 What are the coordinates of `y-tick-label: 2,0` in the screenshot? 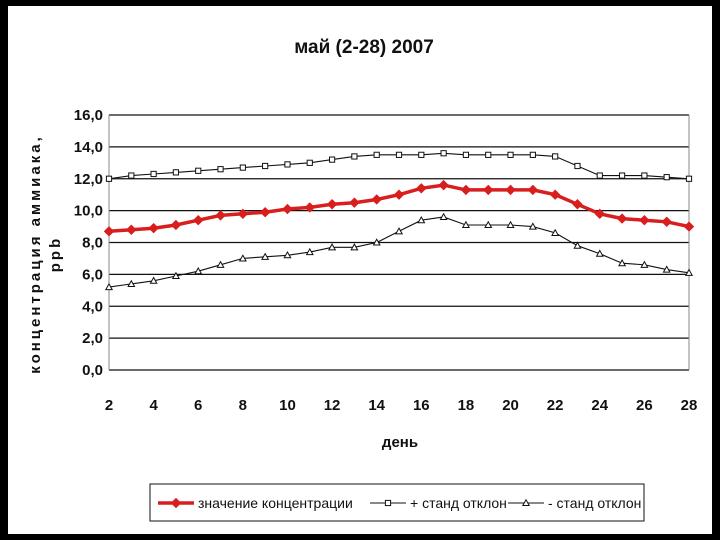 It's located at (92, 338).